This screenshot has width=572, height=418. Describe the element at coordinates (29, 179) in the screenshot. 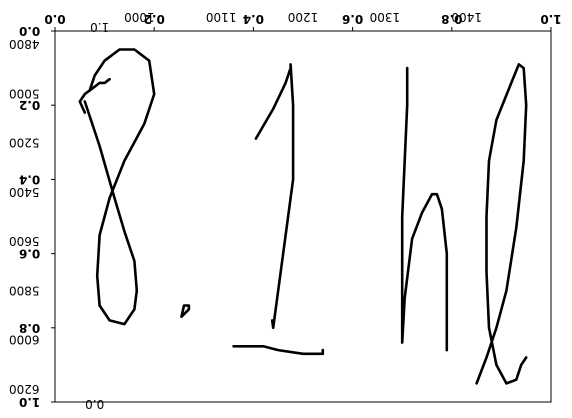

I see `y-tick-label: 0.4` at that location.